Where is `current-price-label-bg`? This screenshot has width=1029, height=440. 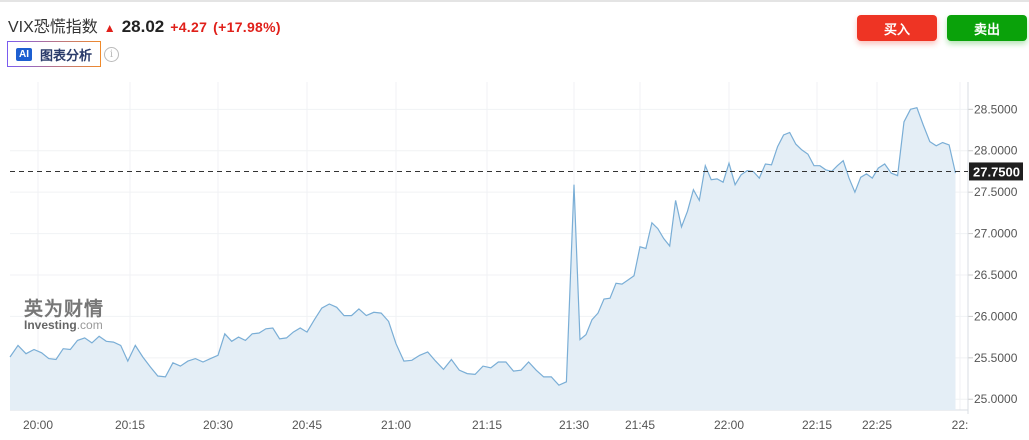
current-price-label-bg is located at coordinates (996, 171).